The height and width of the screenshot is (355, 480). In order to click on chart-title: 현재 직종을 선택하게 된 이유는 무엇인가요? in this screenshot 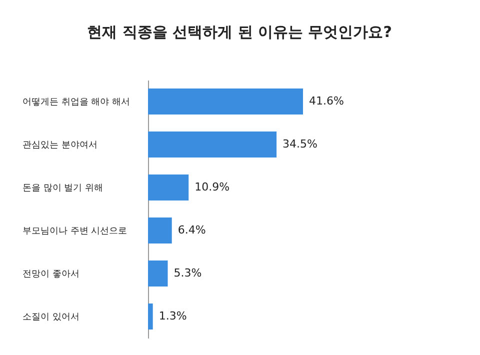, I will do `click(239, 32)`.